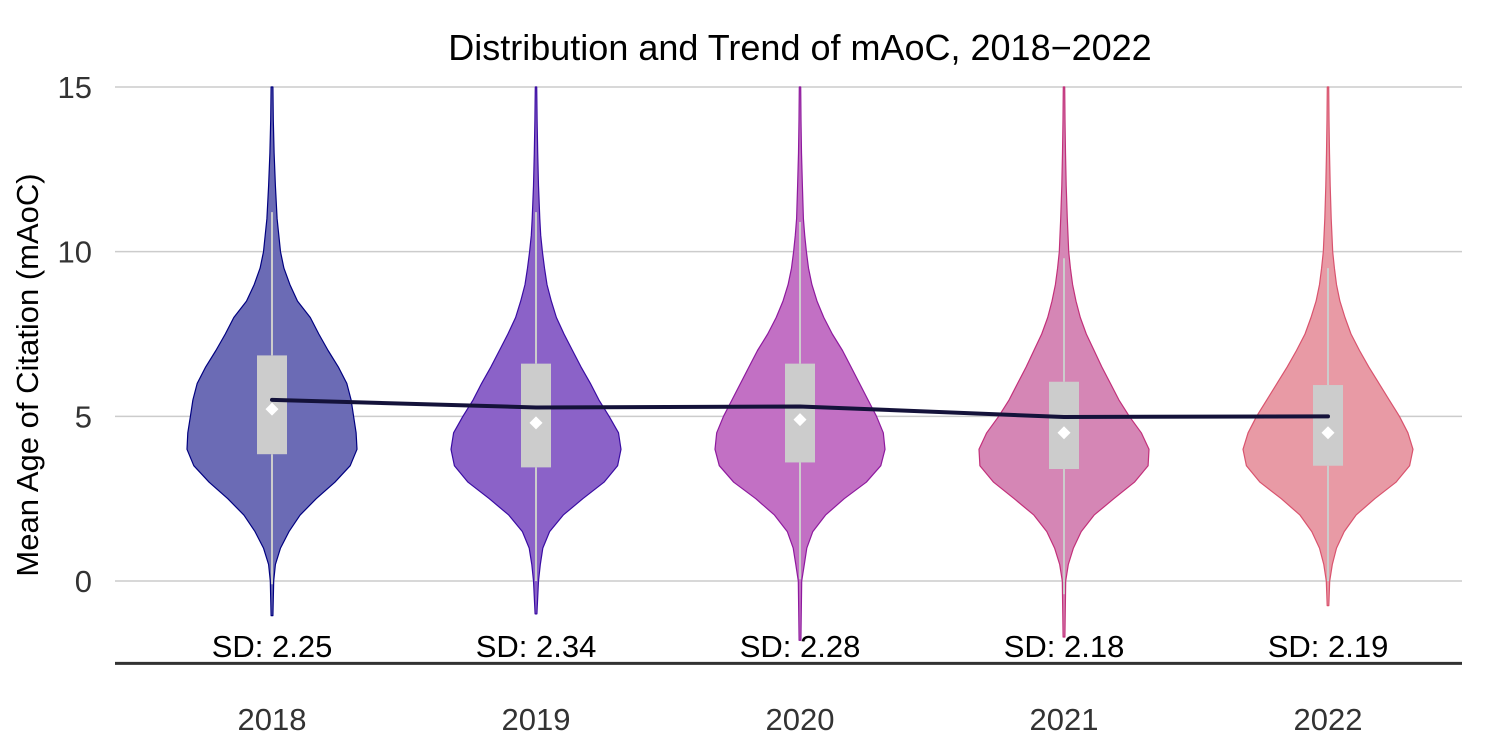 The image size is (1500, 750). Describe the element at coordinates (272, 409) in the screenshot. I see `mean-marker-2018` at that location.